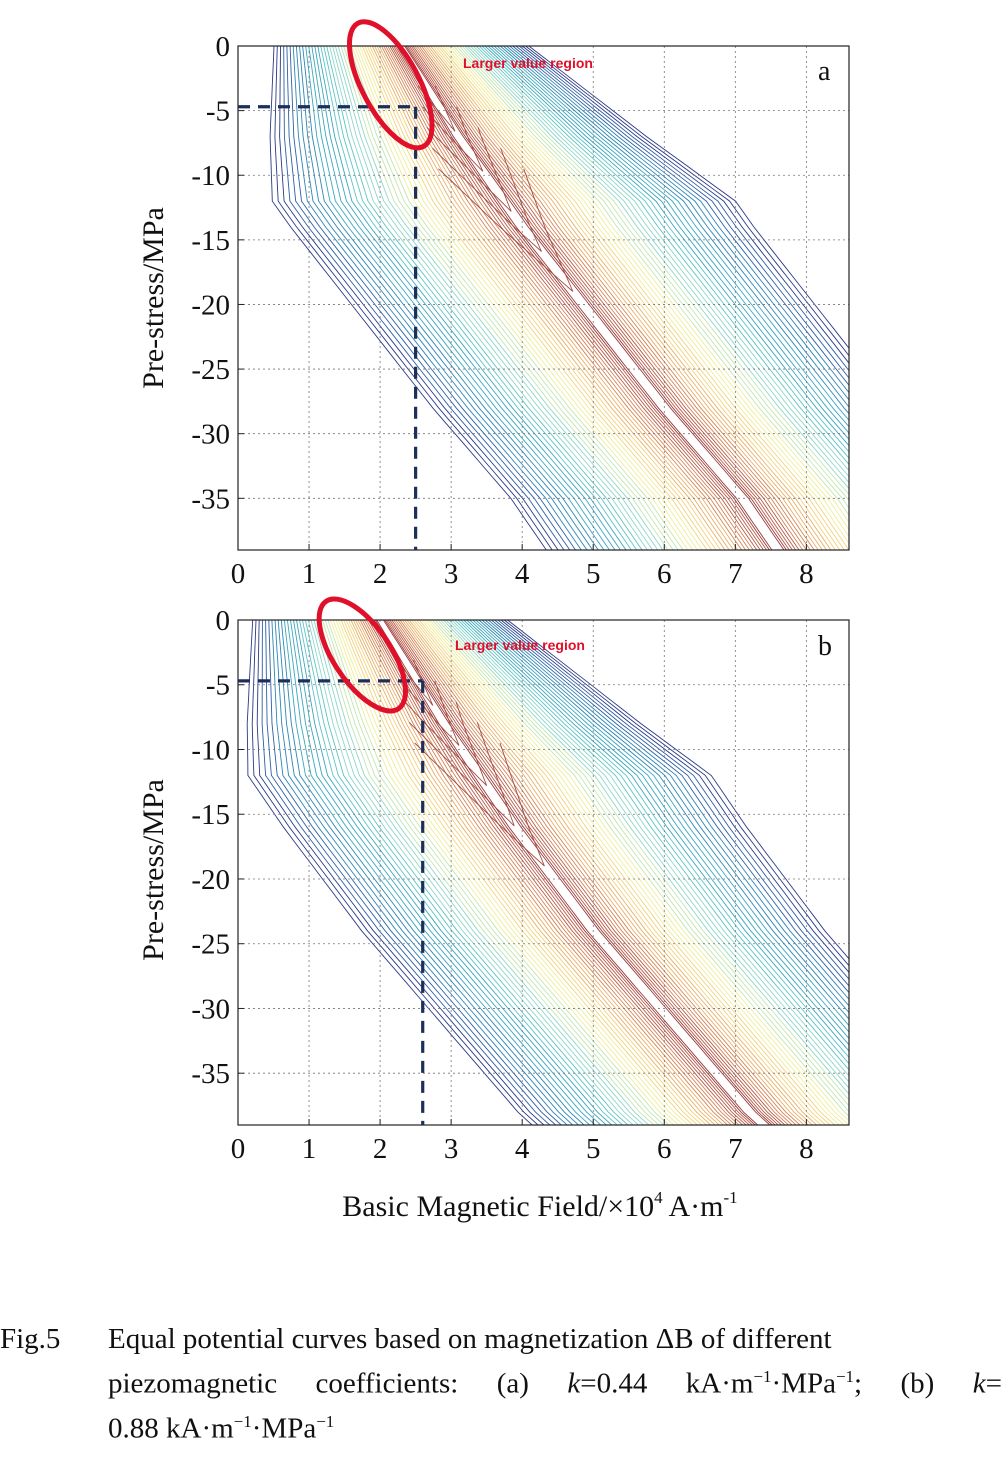  I want to click on annotation-b: Larger value region, so click(520, 645).